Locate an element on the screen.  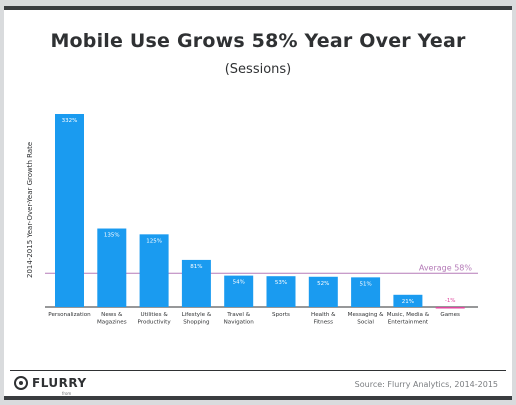
category-label: Productivity is located at coordinates (155, 323).